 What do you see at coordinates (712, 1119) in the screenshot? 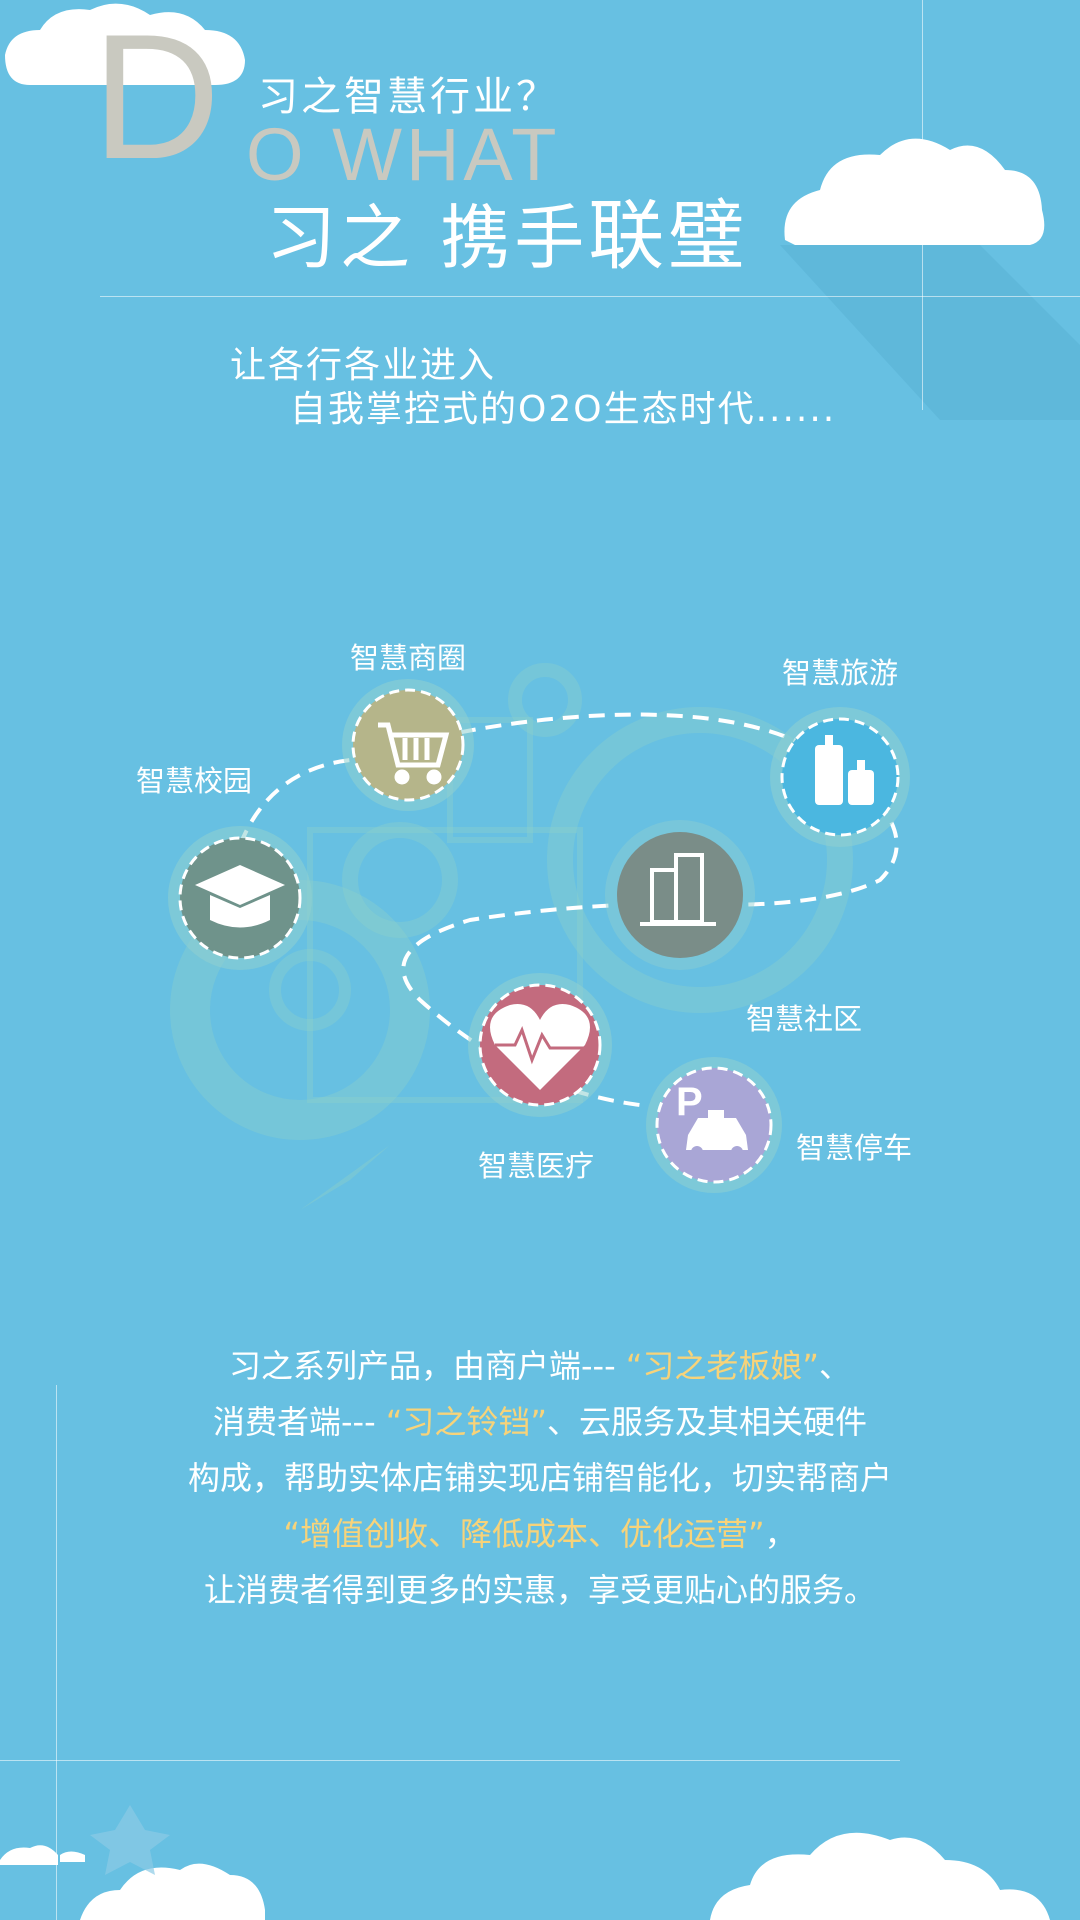
I see `parking-taxi-icon: P` at bounding box center [712, 1119].